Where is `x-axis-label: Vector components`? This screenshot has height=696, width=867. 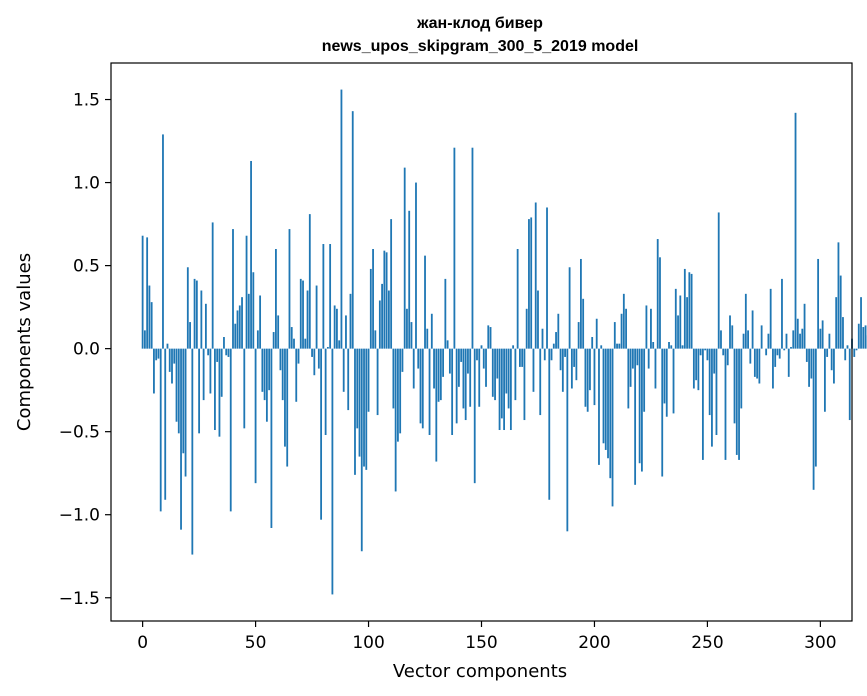
x-axis-label: Vector components is located at coordinates (480, 671).